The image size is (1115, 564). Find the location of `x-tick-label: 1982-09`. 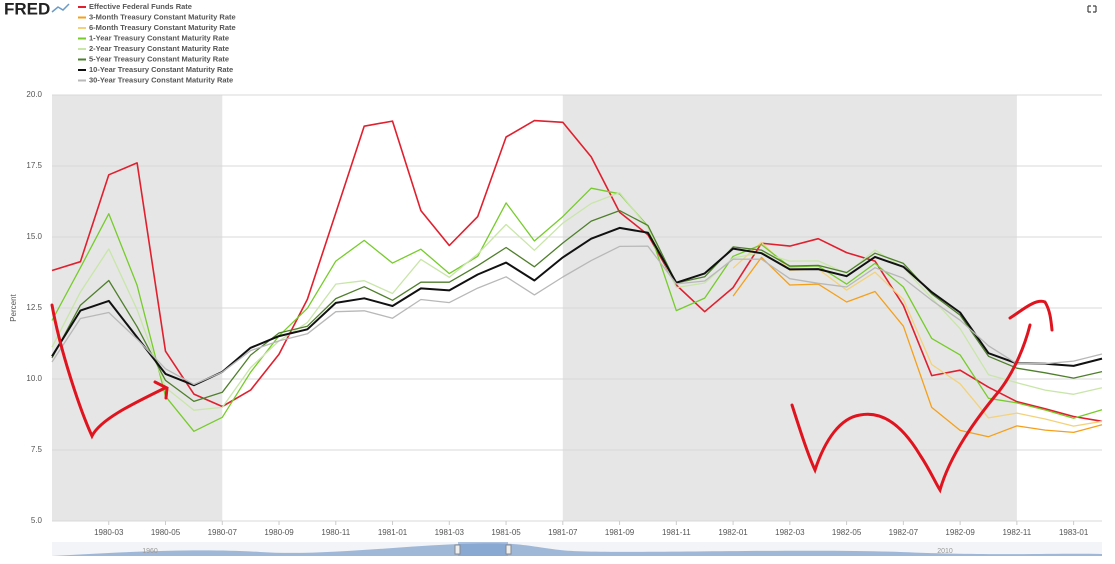

x-tick-label: 1982-09 is located at coordinates (960, 532).